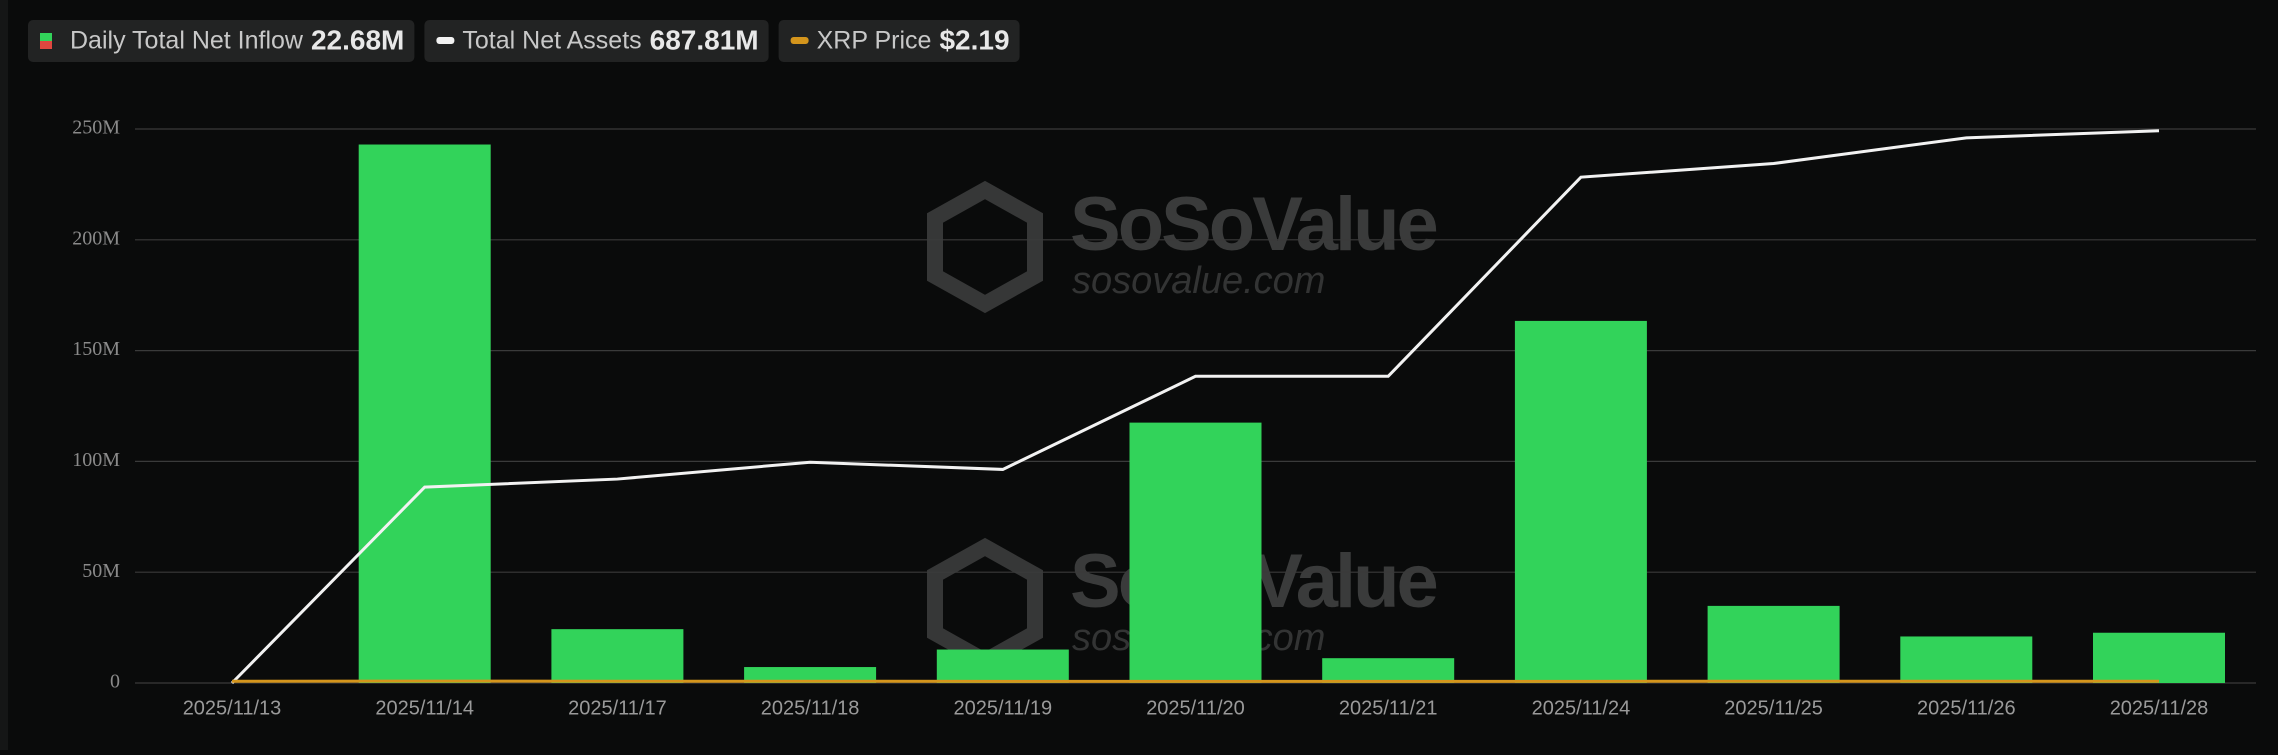 This screenshot has width=2278, height=755. I want to click on x-tick-label: 2025/11/14, so click(424, 708).